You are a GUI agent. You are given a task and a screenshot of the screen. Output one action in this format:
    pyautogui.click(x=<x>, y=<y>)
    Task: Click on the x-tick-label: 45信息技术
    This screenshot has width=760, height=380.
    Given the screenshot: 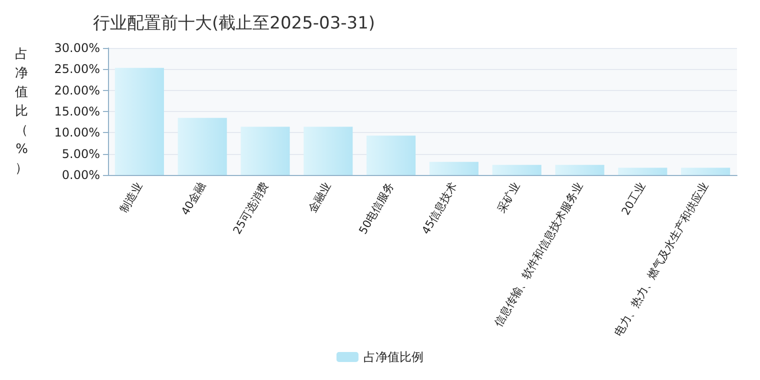 What is the action you would take?
    pyautogui.click(x=439, y=208)
    